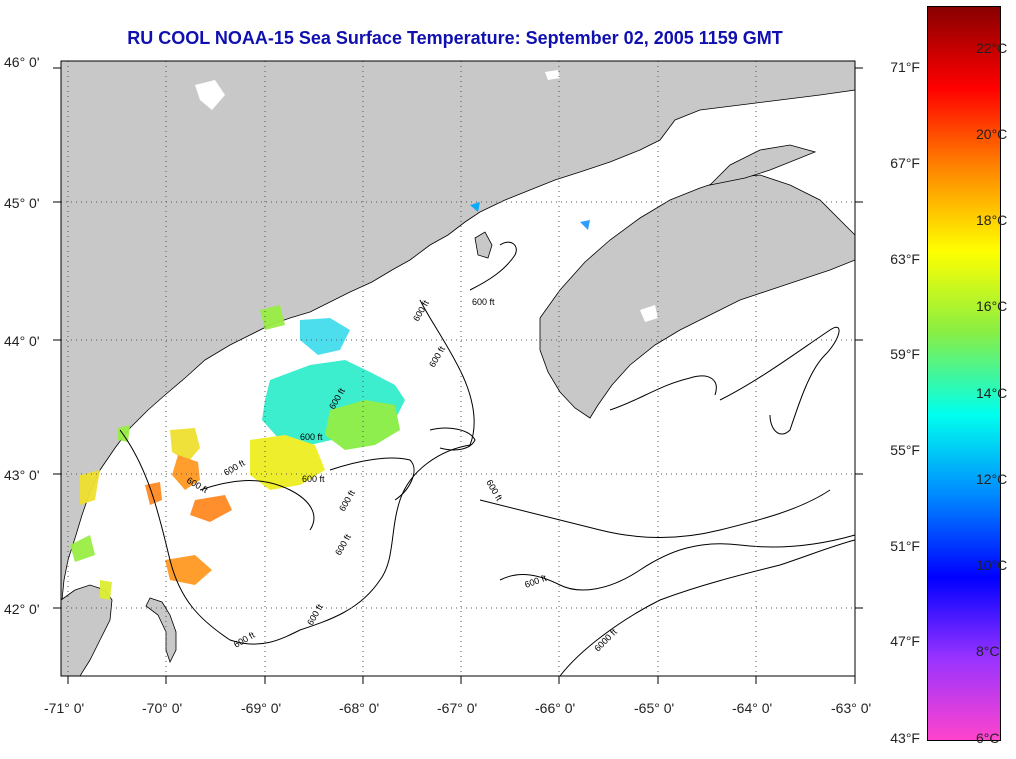  Describe the element at coordinates (162, 708) in the screenshot. I see `lon-label: -70° 0'` at that location.